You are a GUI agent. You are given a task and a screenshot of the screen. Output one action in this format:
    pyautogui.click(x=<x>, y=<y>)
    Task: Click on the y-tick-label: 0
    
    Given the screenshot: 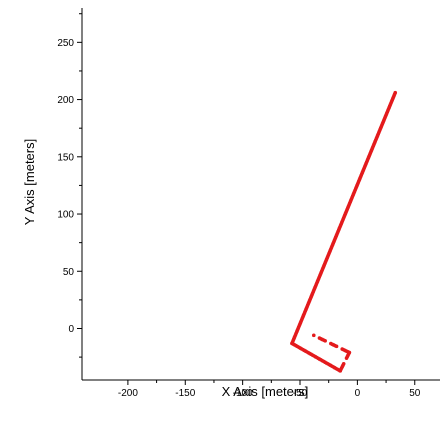 What is the action you would take?
    pyautogui.click(x=71, y=329)
    